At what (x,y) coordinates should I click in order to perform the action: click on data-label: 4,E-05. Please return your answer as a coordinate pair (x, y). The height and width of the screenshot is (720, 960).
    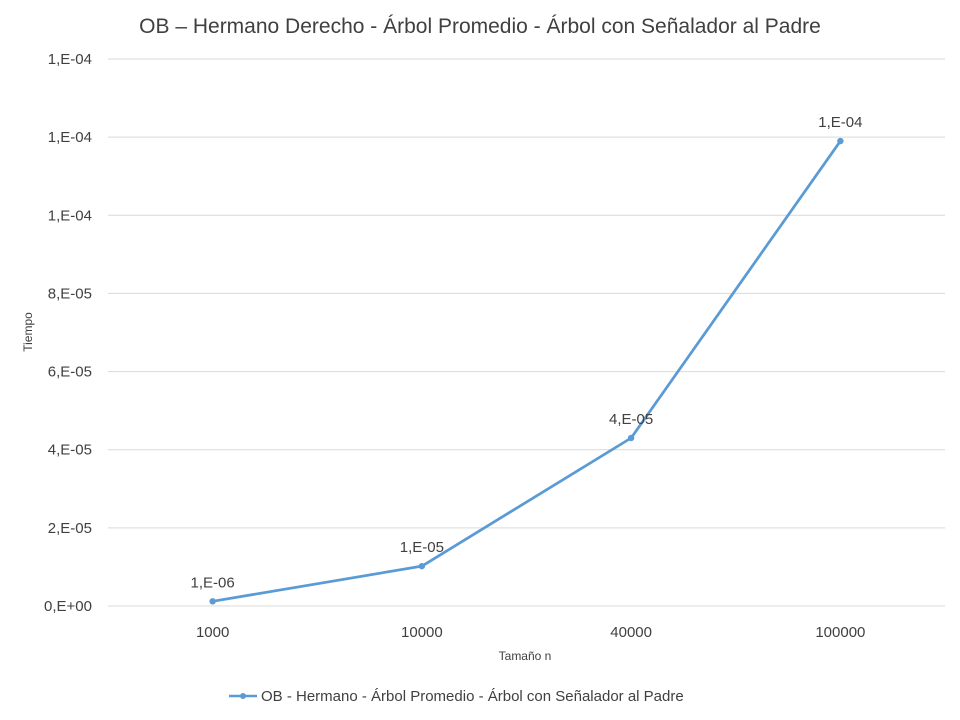
    Looking at the image, I should click on (631, 419).